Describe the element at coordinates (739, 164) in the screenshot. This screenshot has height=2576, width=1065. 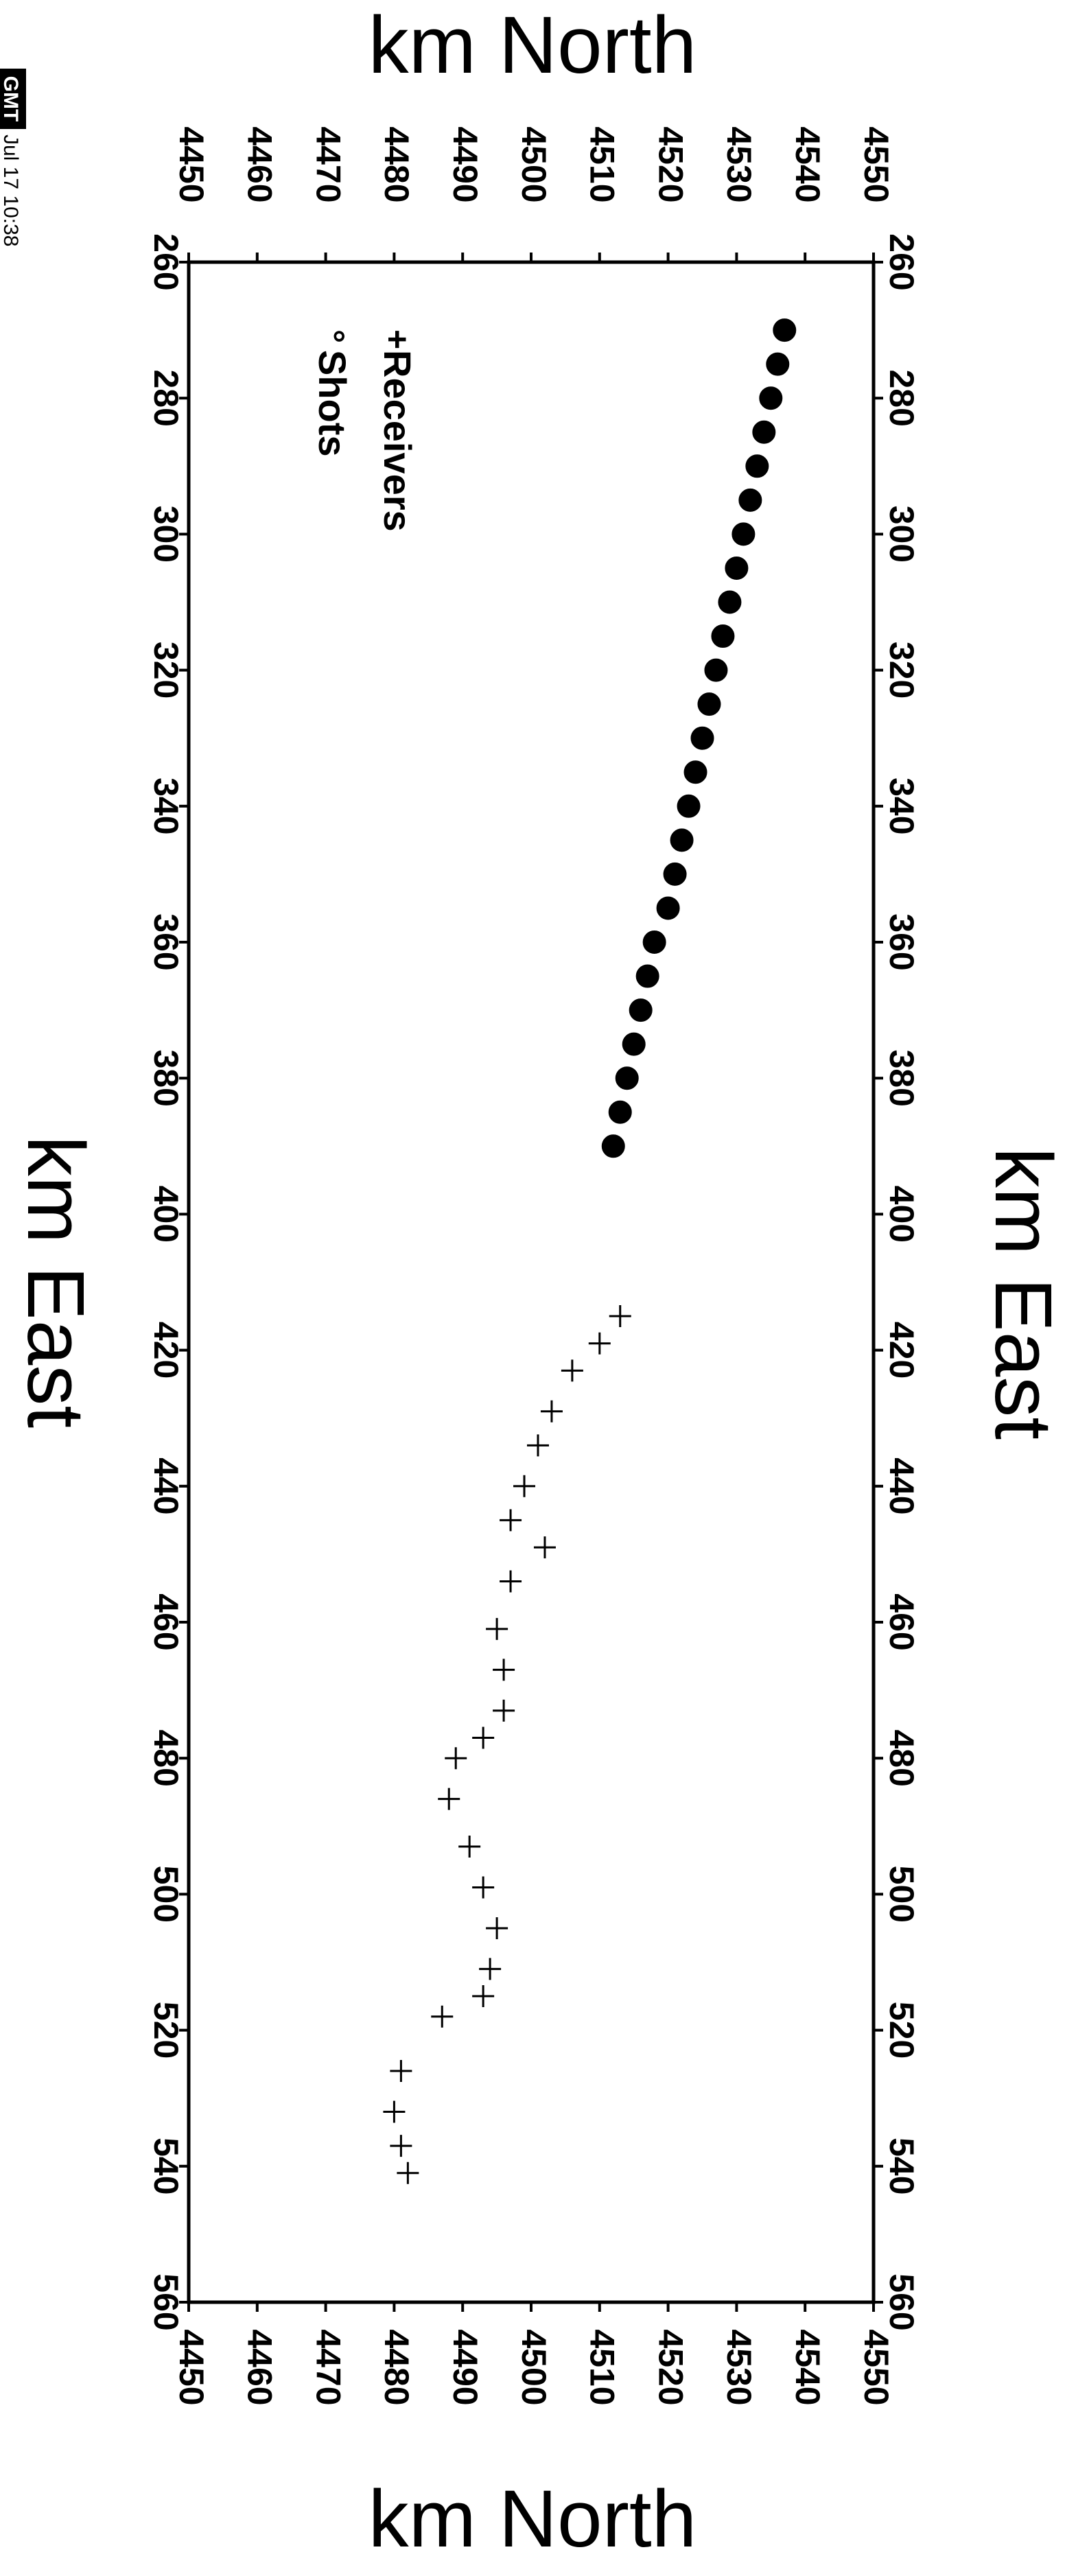
I see `y-tick-label: 4530` at that location.